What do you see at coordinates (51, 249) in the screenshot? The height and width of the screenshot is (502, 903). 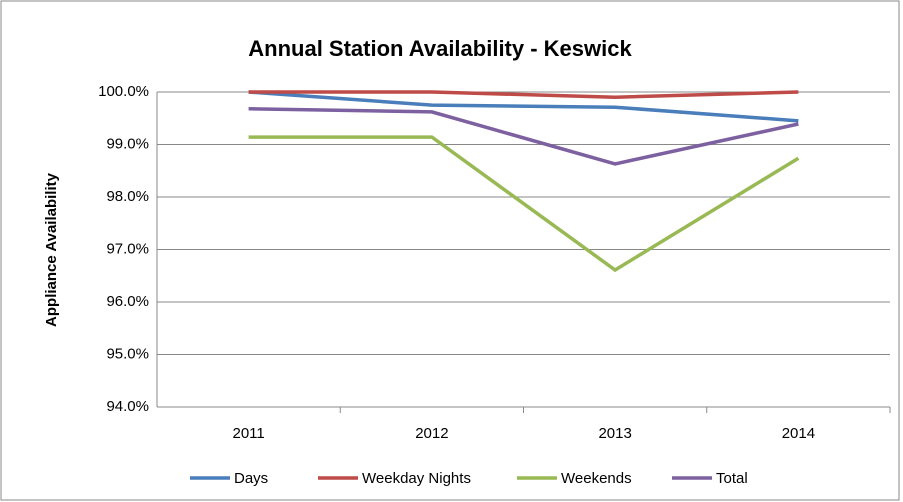 I see `y-axis-label: Appliance Availability` at bounding box center [51, 249].